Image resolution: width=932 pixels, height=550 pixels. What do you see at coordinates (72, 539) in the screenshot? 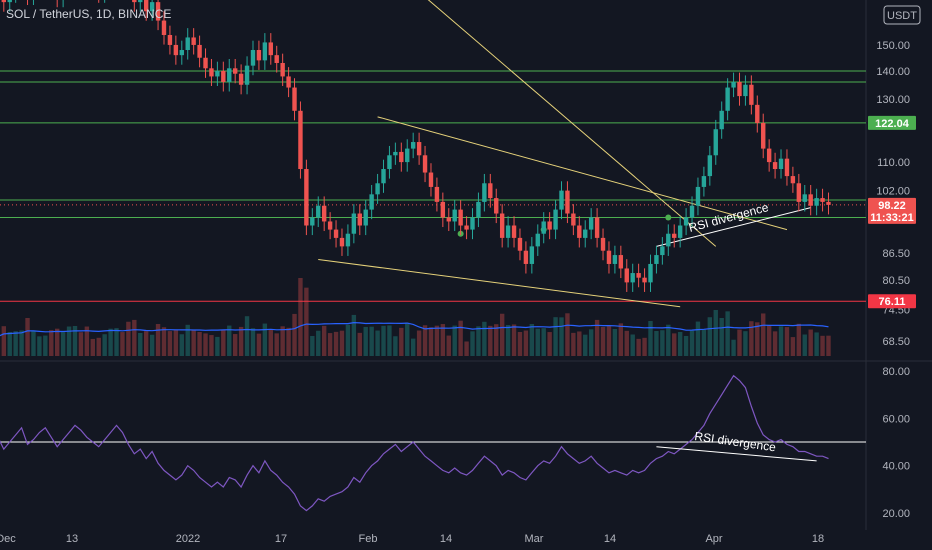
I see `time-tick-label: 13` at bounding box center [72, 539].